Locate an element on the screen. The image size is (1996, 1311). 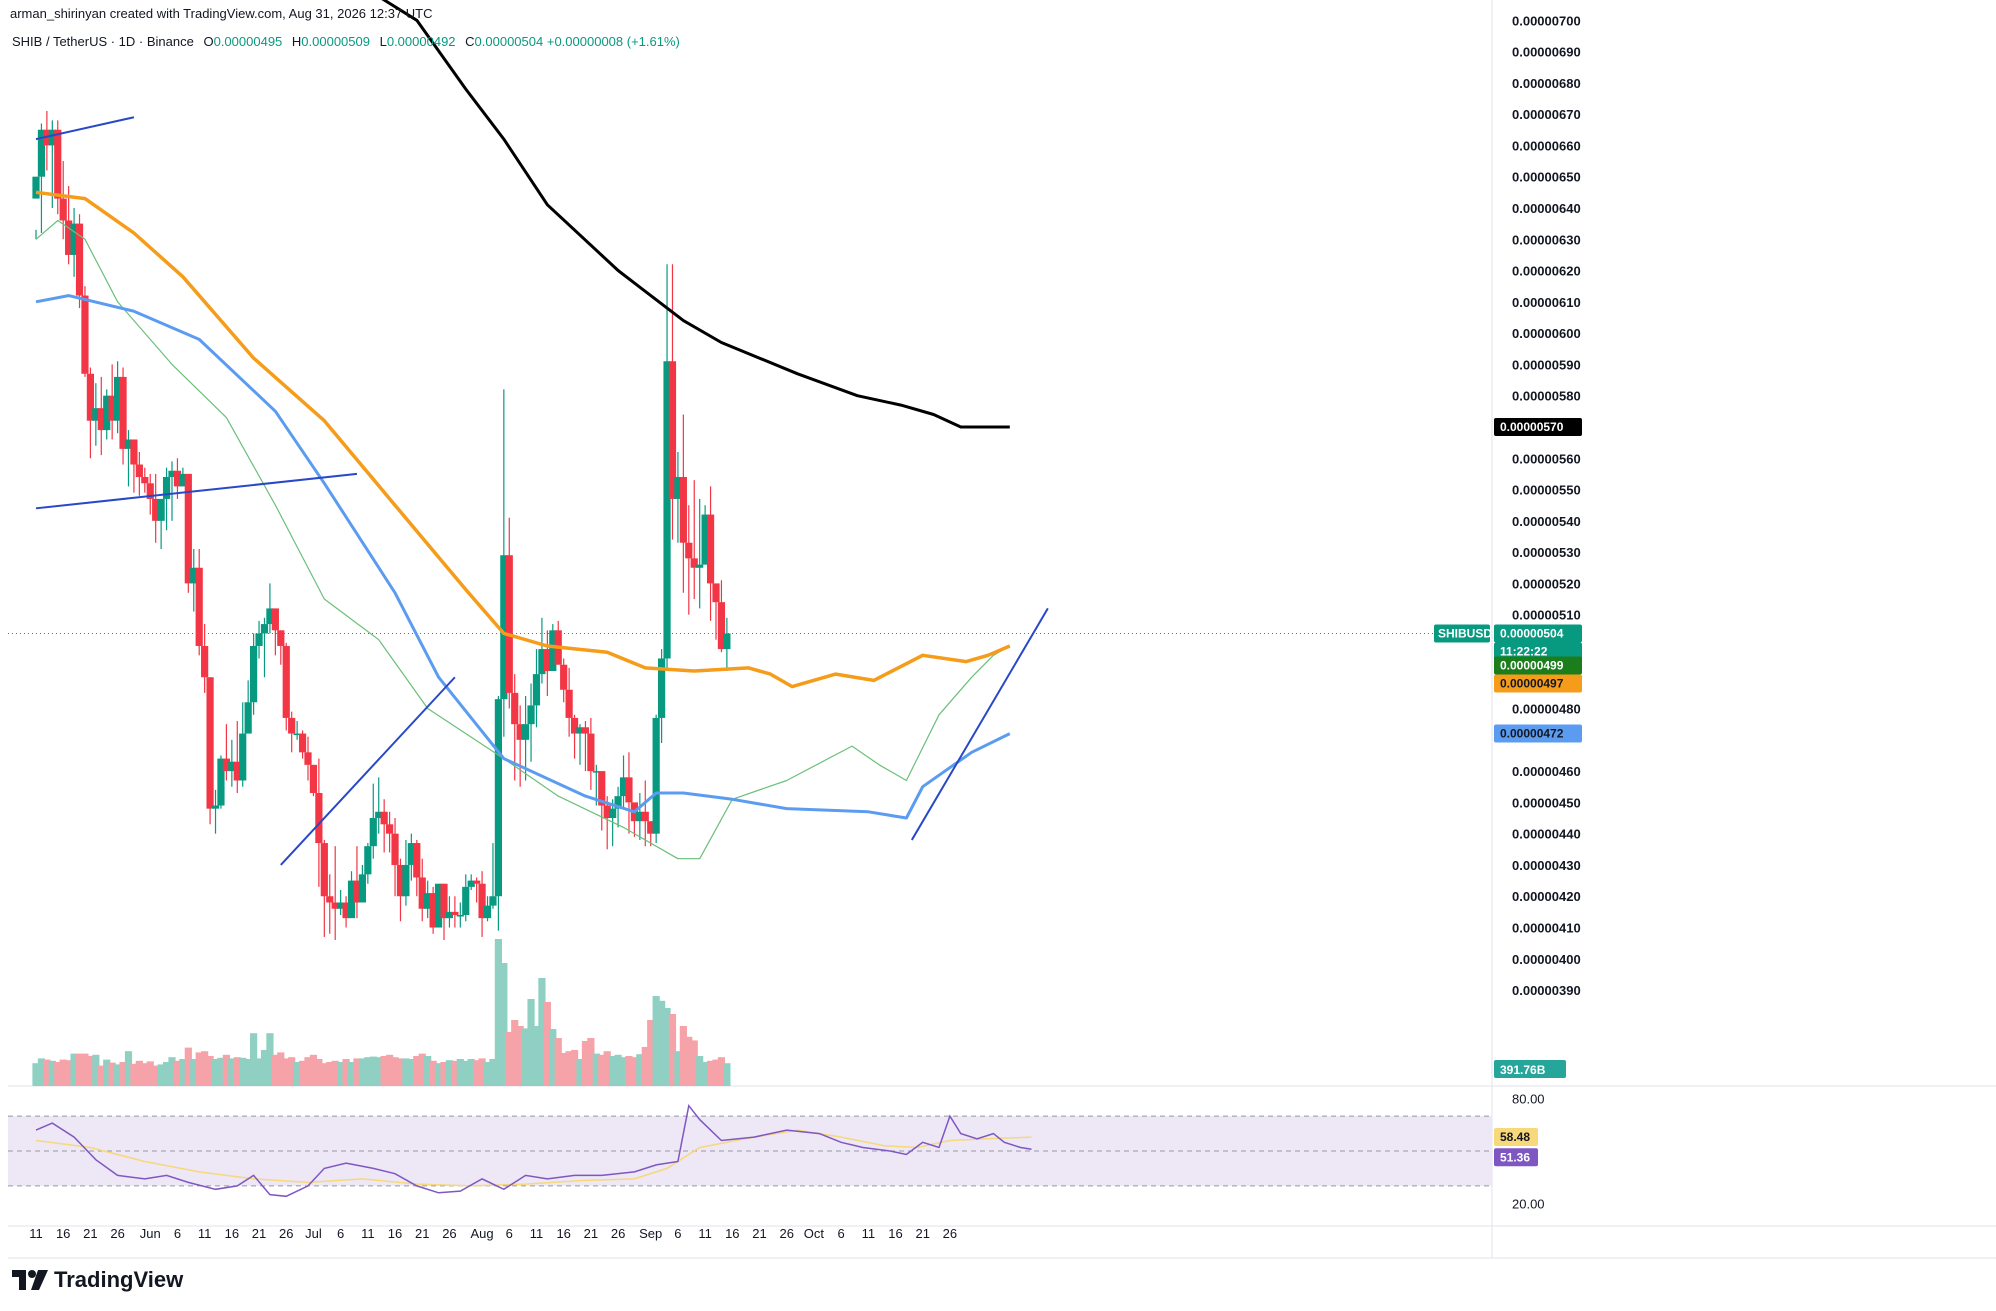
price-tick-label: 0.00000620 is located at coordinates (1546, 271).